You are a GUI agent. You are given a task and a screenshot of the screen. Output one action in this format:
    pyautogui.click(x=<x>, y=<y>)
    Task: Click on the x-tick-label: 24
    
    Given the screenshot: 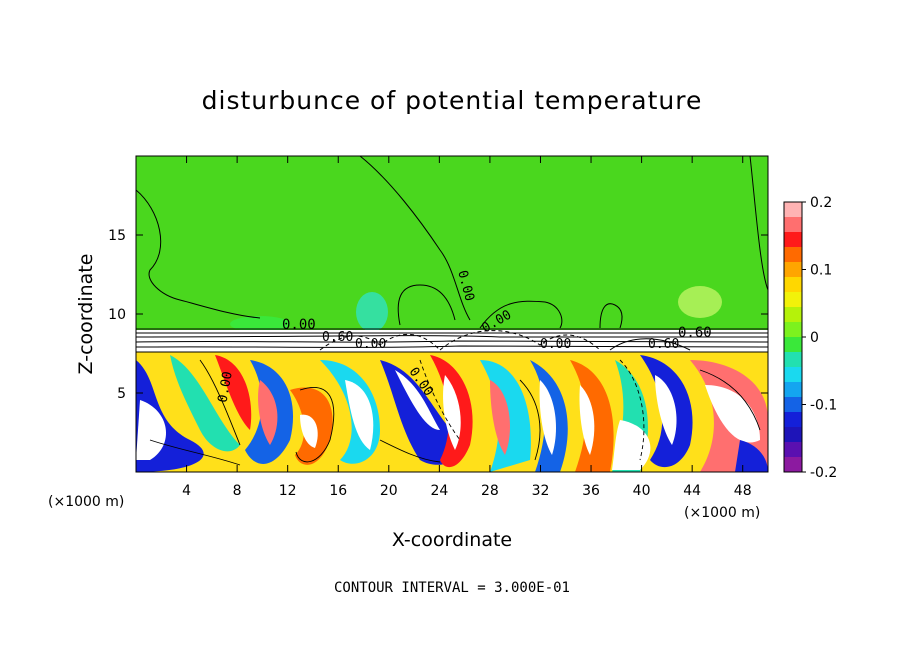 What is the action you would take?
    pyautogui.click(x=439, y=491)
    